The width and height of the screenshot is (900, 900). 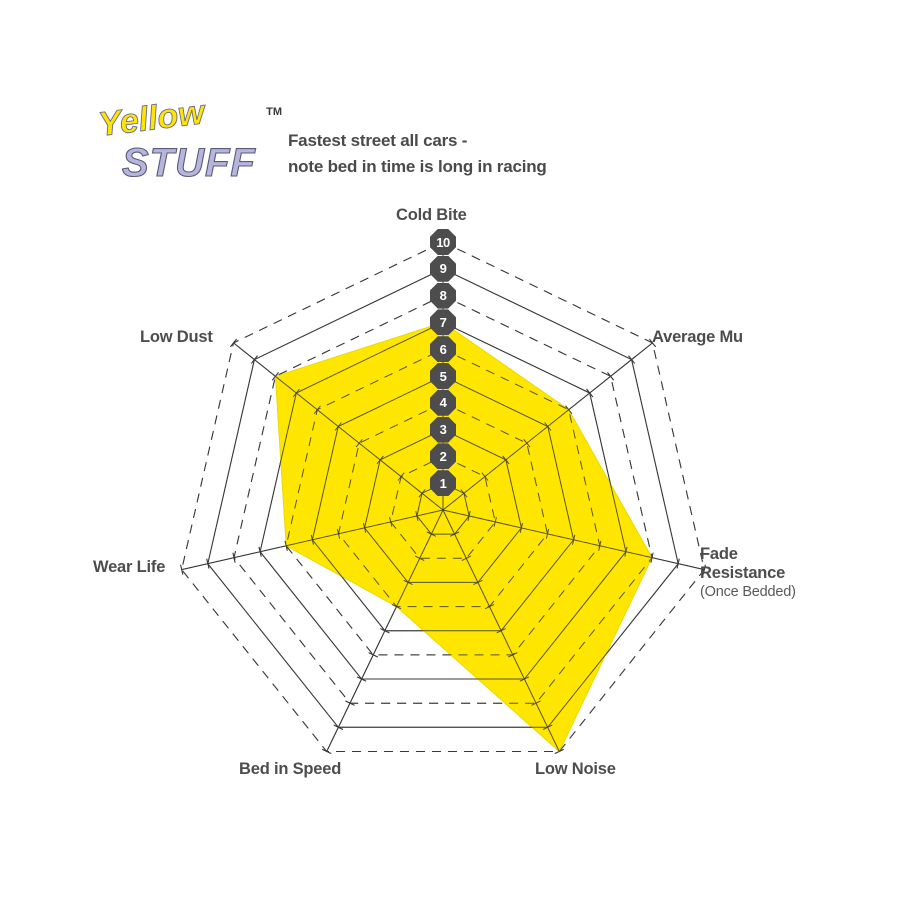 I want to click on scale-badge-1: 1, so click(x=443, y=483).